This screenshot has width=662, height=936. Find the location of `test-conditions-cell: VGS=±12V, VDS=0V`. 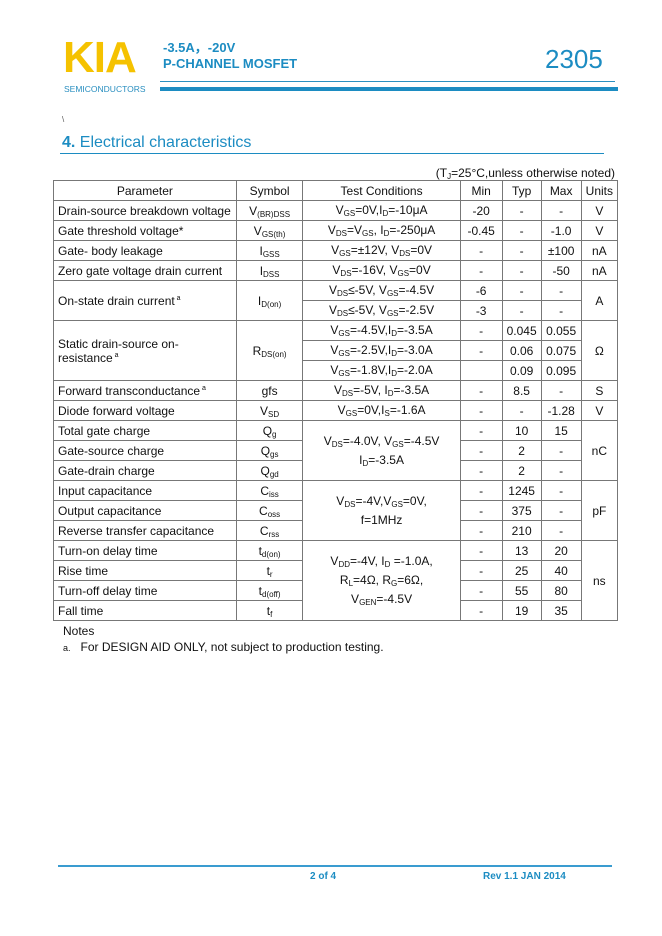

test-conditions-cell: VGS=±12V, VDS=0V is located at coordinates (381, 250).